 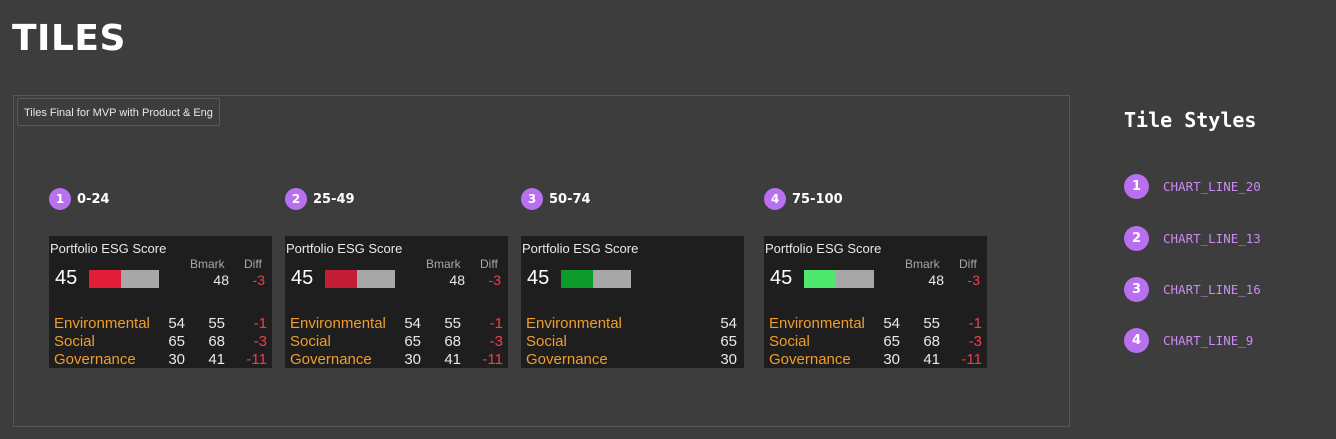 I want to click on tile-styles-title: Tile Styles, so click(x=1190, y=120).